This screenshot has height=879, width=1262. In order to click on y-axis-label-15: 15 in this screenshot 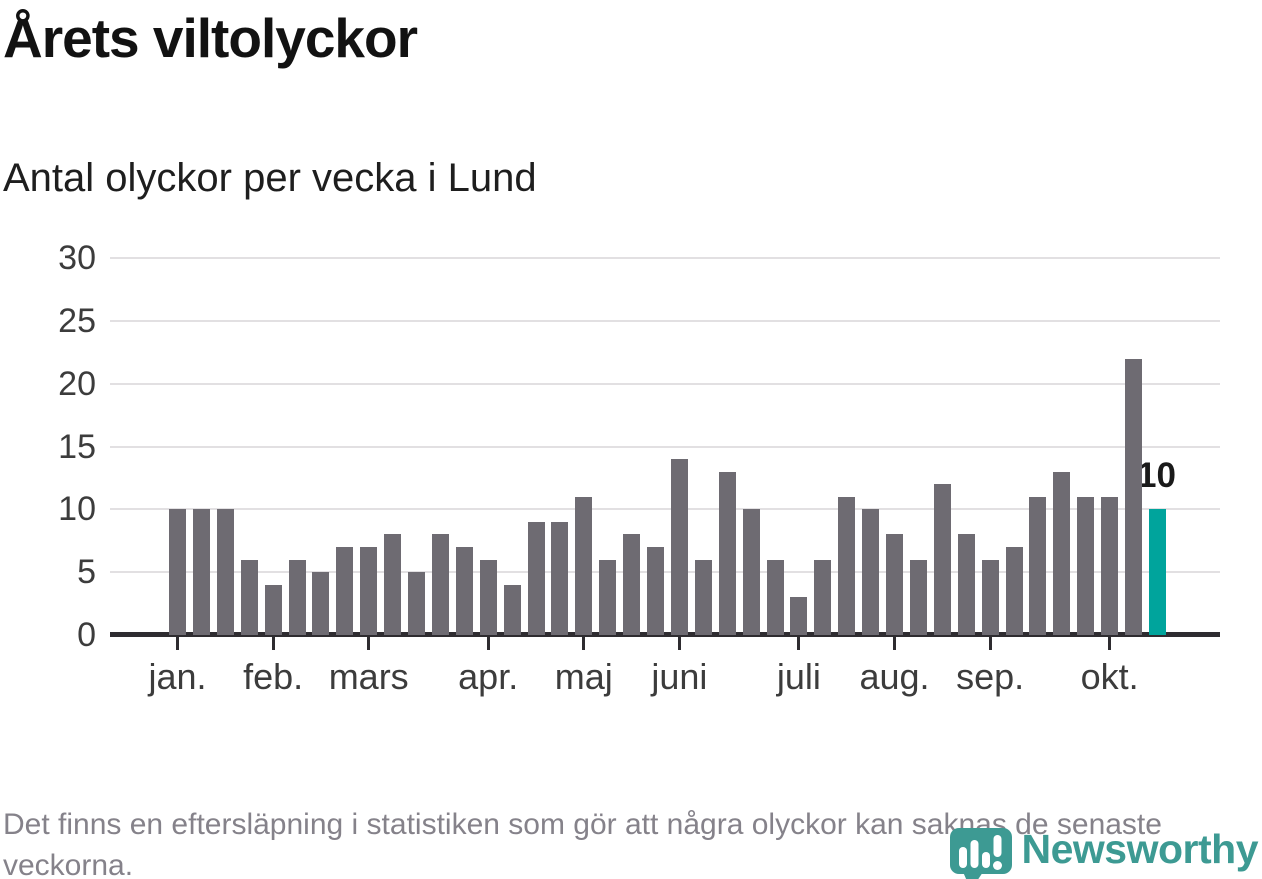, I will do `click(77, 446)`.